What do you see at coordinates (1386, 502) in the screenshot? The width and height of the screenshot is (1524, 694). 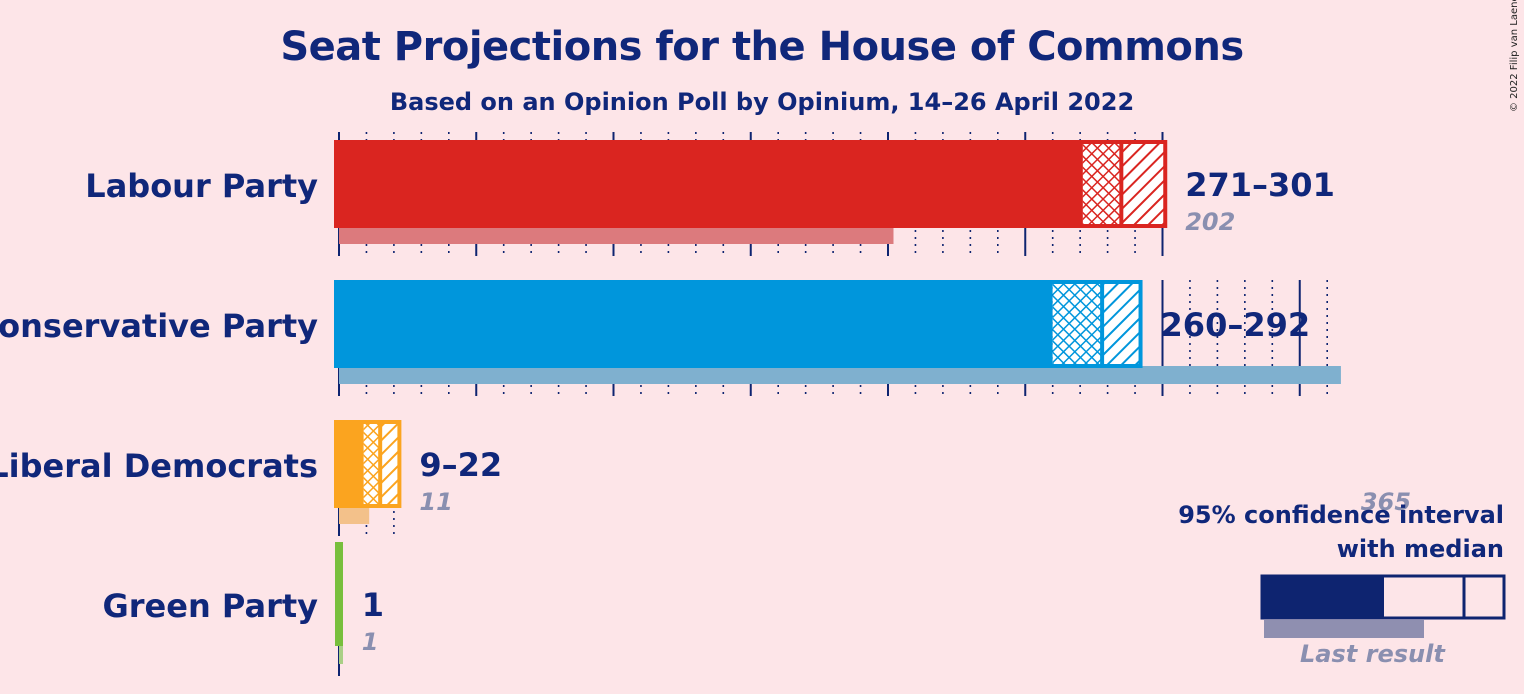 I see `last-result-label: 365` at bounding box center [1386, 502].